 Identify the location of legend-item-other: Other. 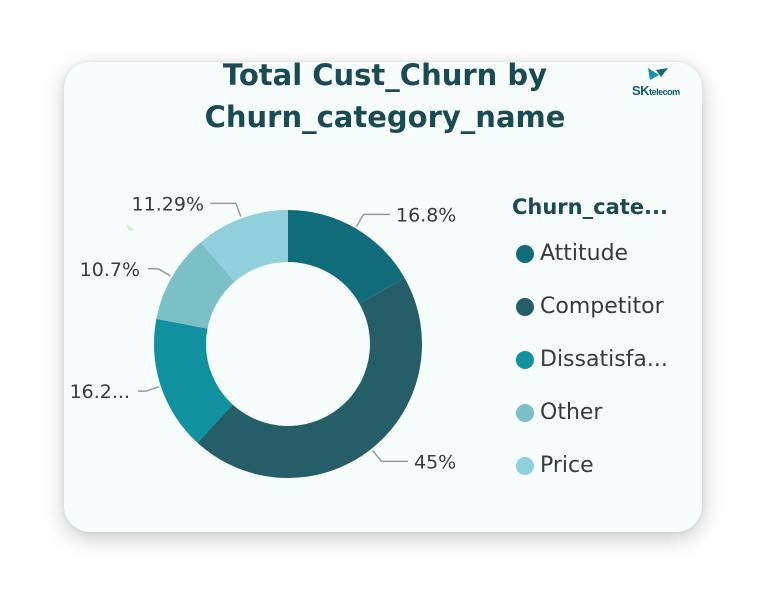
(602, 412).